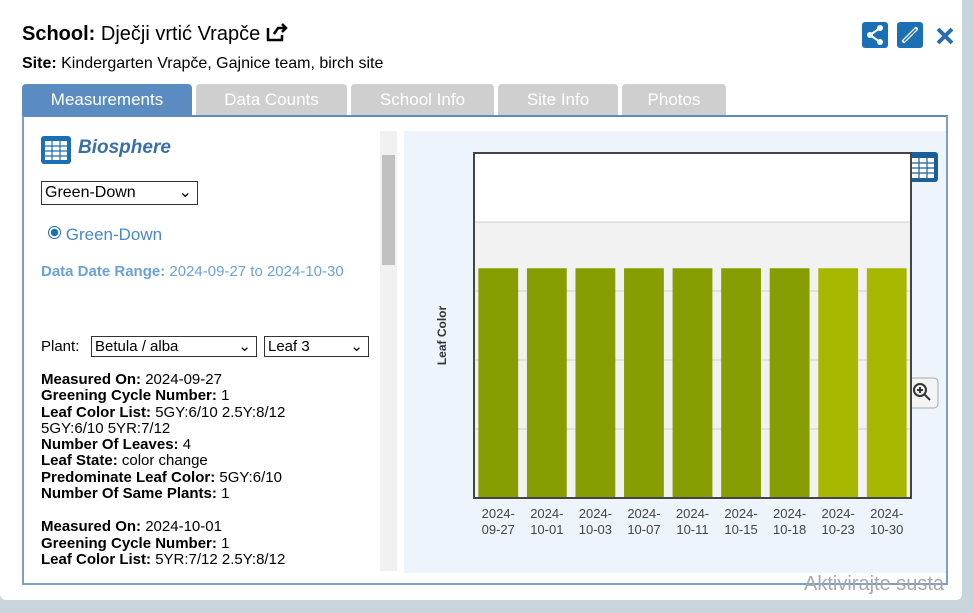  I want to click on zoom-button, so click(923, 393).